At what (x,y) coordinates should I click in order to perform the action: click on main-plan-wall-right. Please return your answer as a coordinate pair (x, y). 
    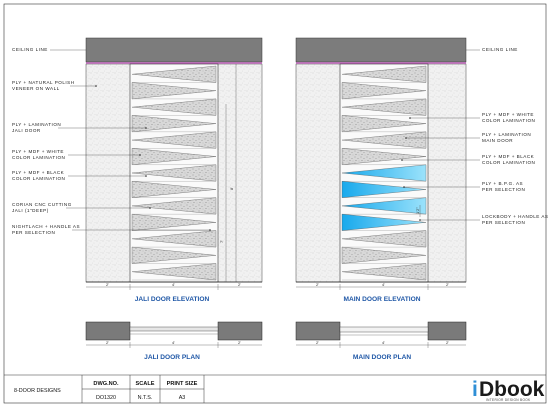
    Looking at the image, I should click on (447, 331).